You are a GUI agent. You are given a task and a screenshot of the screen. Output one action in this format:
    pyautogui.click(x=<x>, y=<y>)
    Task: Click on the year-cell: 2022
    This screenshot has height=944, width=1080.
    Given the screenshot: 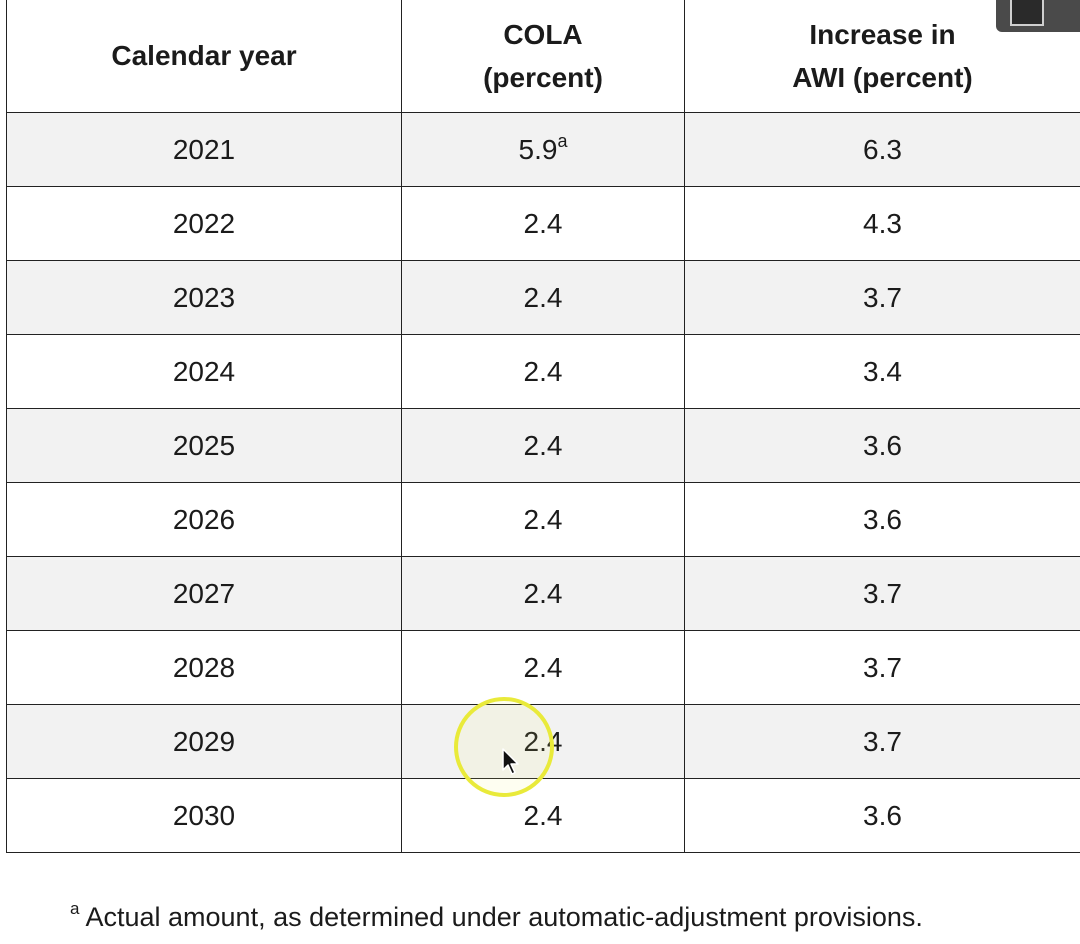 What is the action you would take?
    pyautogui.click(x=204, y=223)
    